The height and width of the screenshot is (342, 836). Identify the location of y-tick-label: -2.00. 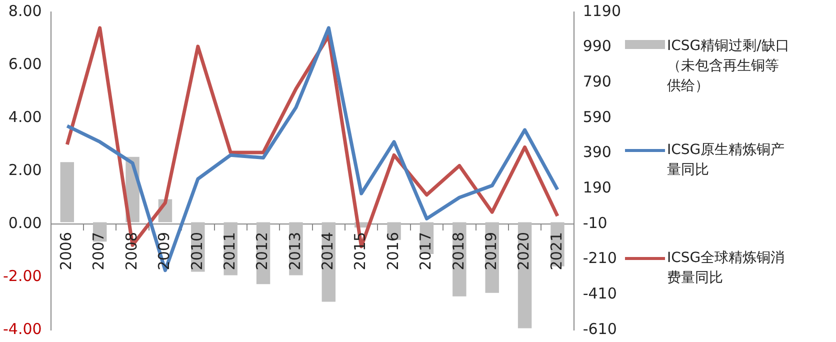
(22, 275).